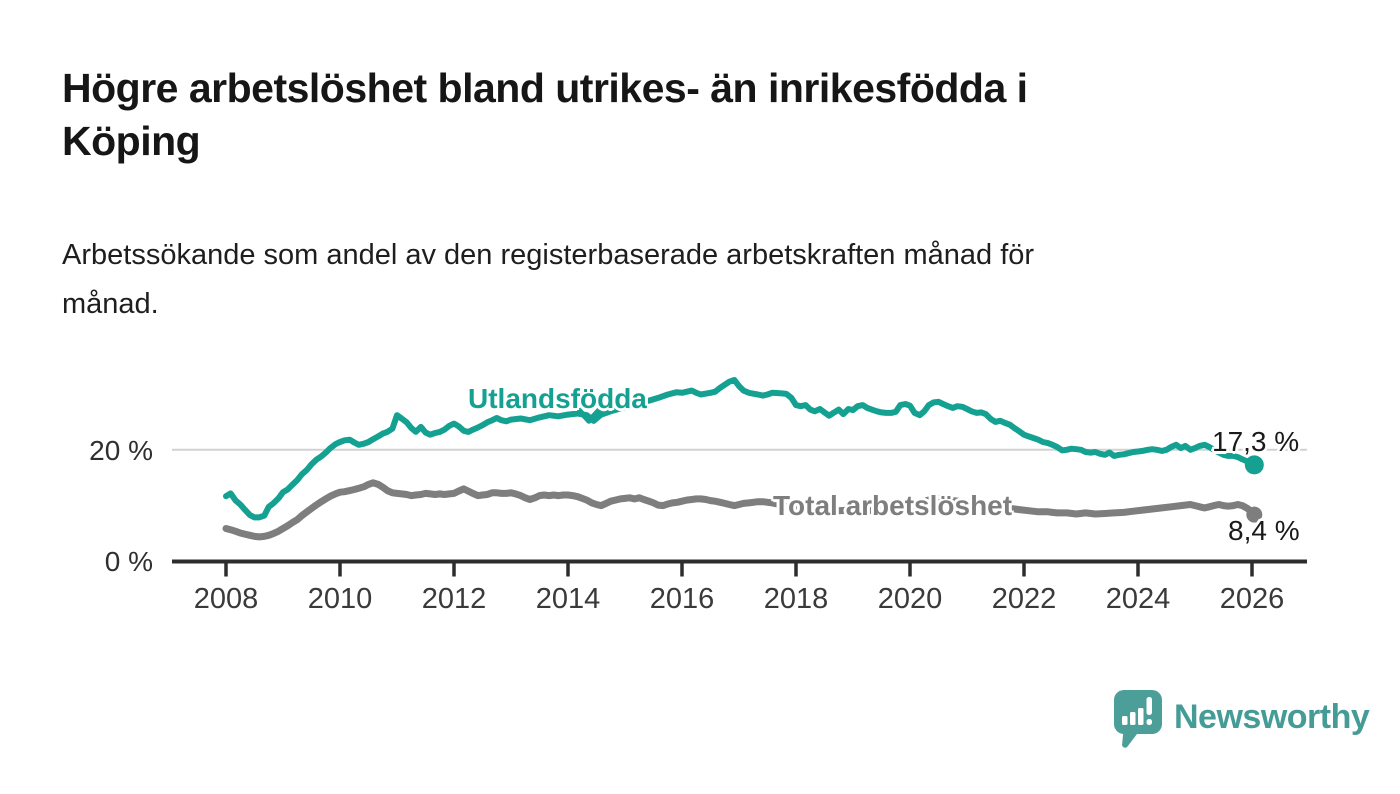 This screenshot has height=794, width=1400. Describe the element at coordinates (740, 449) in the screenshot. I see `series-line-utlandsfodda` at that location.